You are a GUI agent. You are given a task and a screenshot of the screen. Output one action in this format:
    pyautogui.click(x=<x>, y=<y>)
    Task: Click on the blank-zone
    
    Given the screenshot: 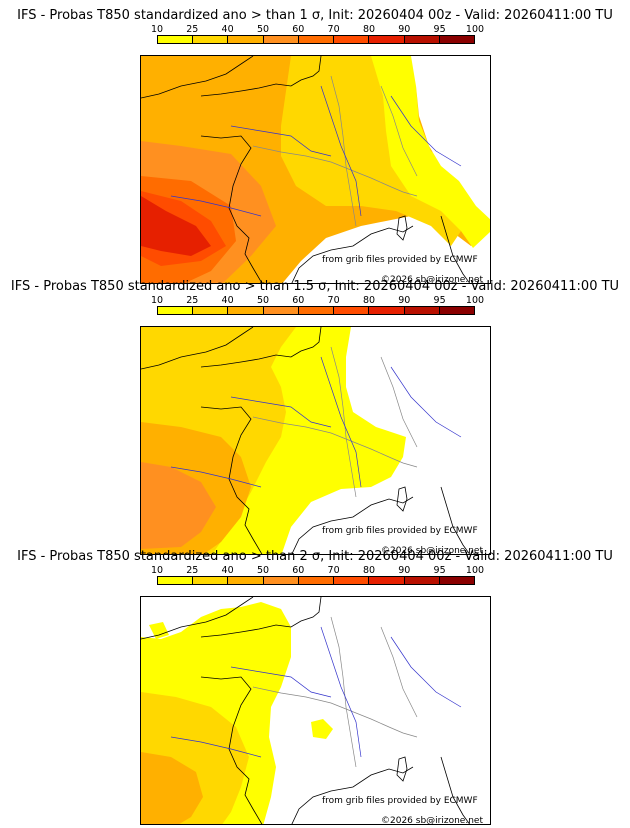 What is the action you would take?
    pyautogui.click(x=347, y=512)
    